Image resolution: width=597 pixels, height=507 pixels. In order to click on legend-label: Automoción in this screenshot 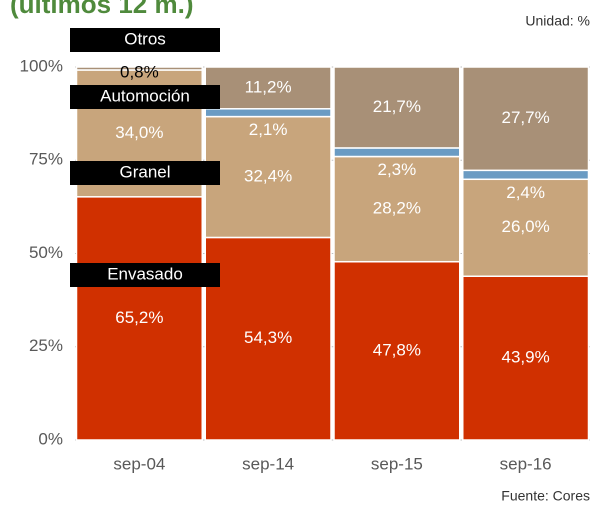, I will do `click(145, 95)`.